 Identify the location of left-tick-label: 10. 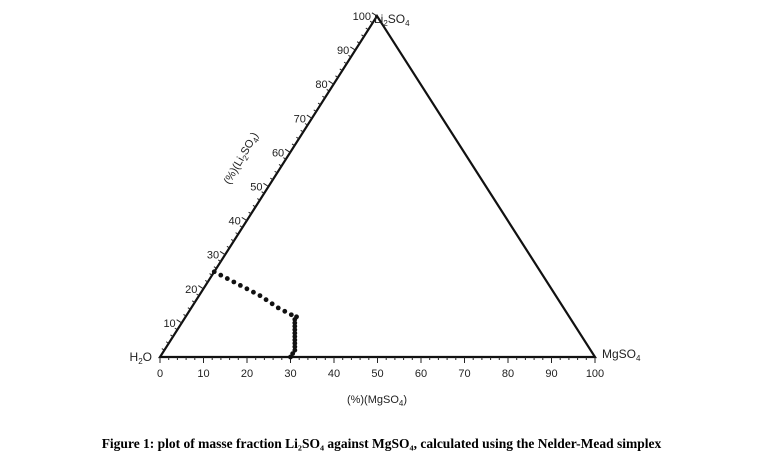
(169, 324).